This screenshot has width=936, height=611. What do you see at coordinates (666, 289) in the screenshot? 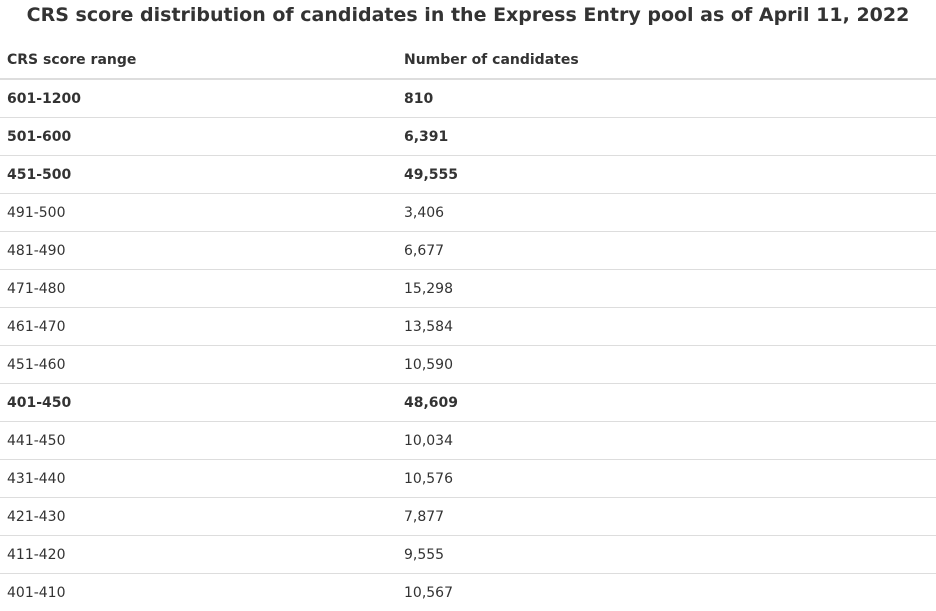
I see `candidate-count-cell: 15,298` at bounding box center [666, 289].